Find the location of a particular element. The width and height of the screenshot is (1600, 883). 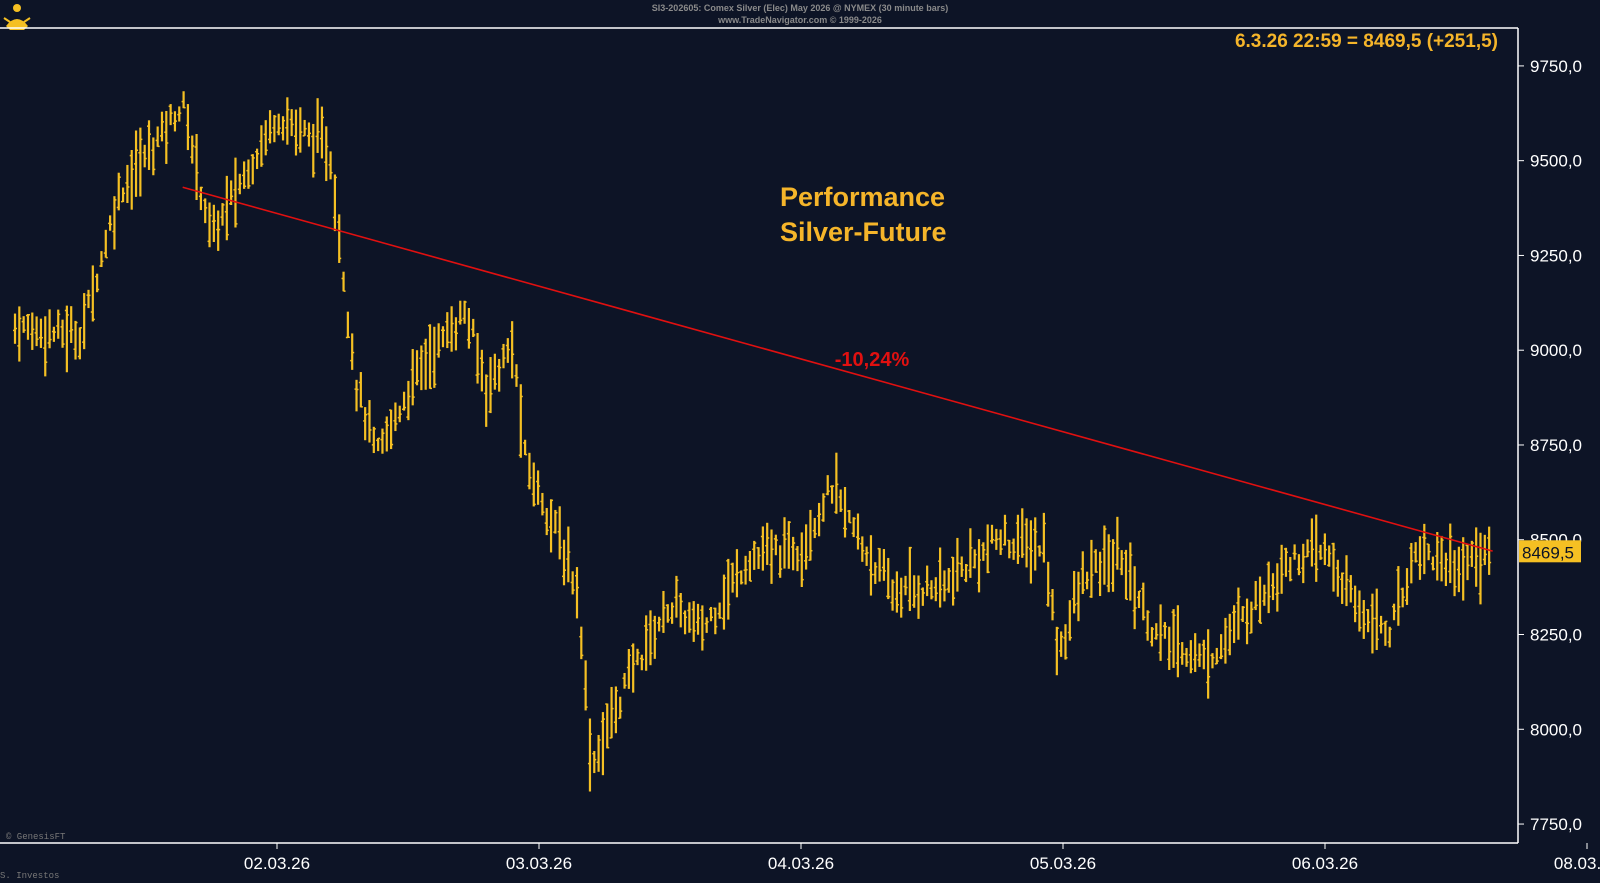

chart-title-line-2: Silver-Future is located at coordinates (863, 232).